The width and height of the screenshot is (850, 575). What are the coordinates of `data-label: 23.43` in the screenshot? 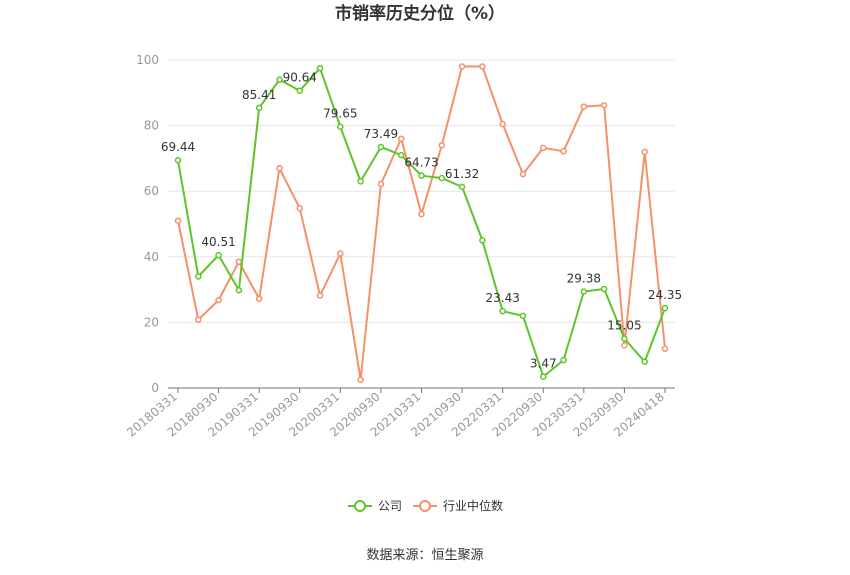 It's located at (502, 298).